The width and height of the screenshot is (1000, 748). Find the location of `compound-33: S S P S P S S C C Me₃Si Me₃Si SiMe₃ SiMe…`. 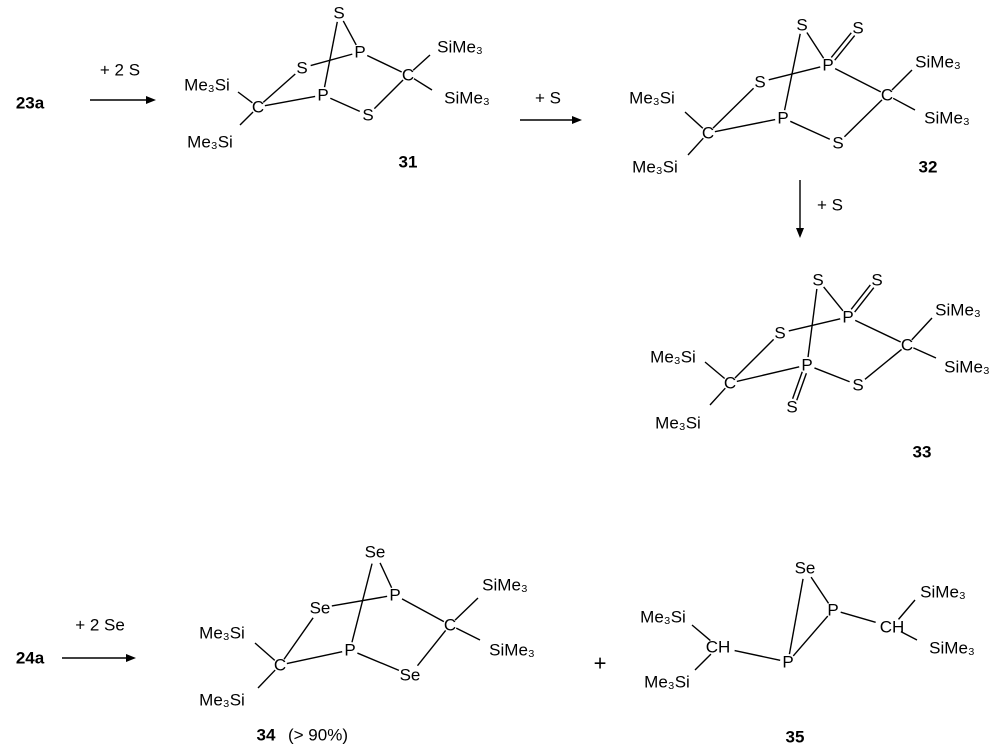

compound-33: S S P S P S S C C Me₃Si Me₃Si SiMe₃ SiMe… is located at coordinates (820, 366).